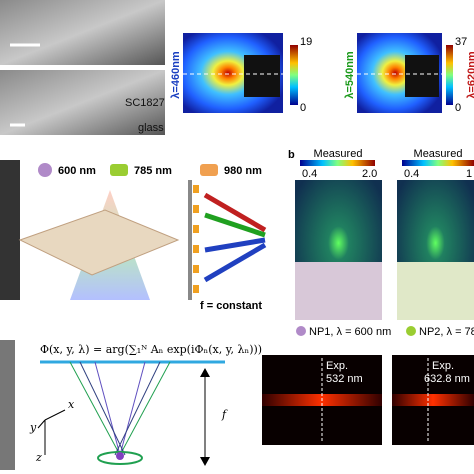  I want to click on sem-label: glass, so click(151, 128).